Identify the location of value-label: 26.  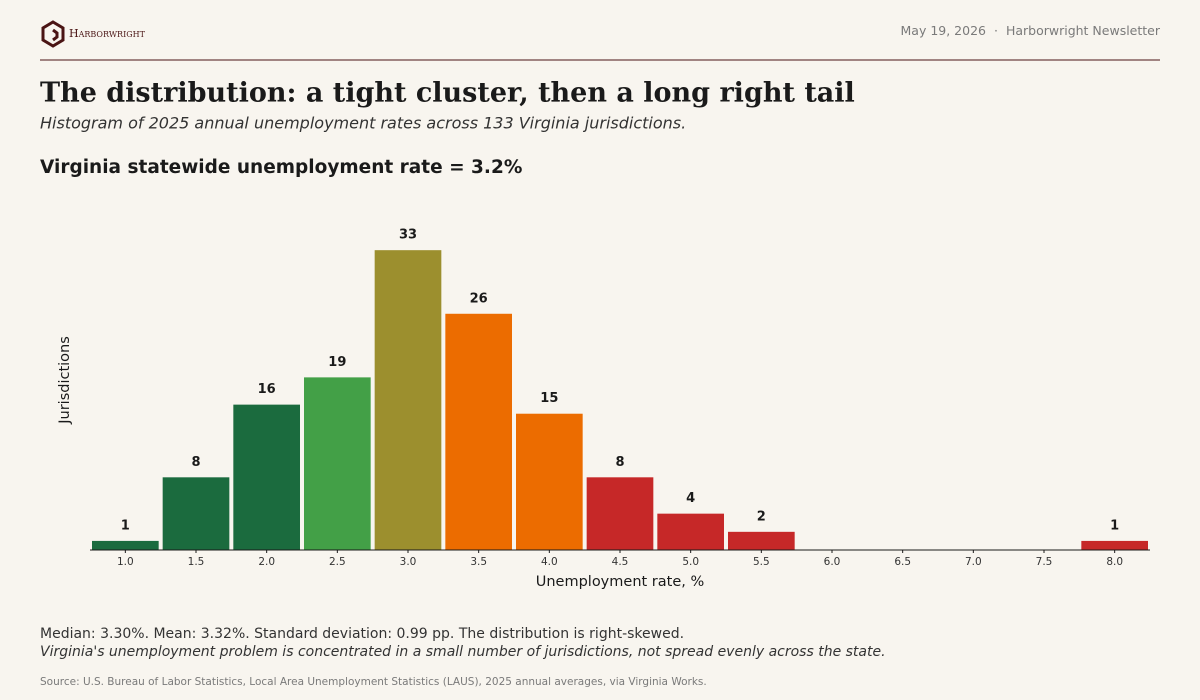
(479, 298).